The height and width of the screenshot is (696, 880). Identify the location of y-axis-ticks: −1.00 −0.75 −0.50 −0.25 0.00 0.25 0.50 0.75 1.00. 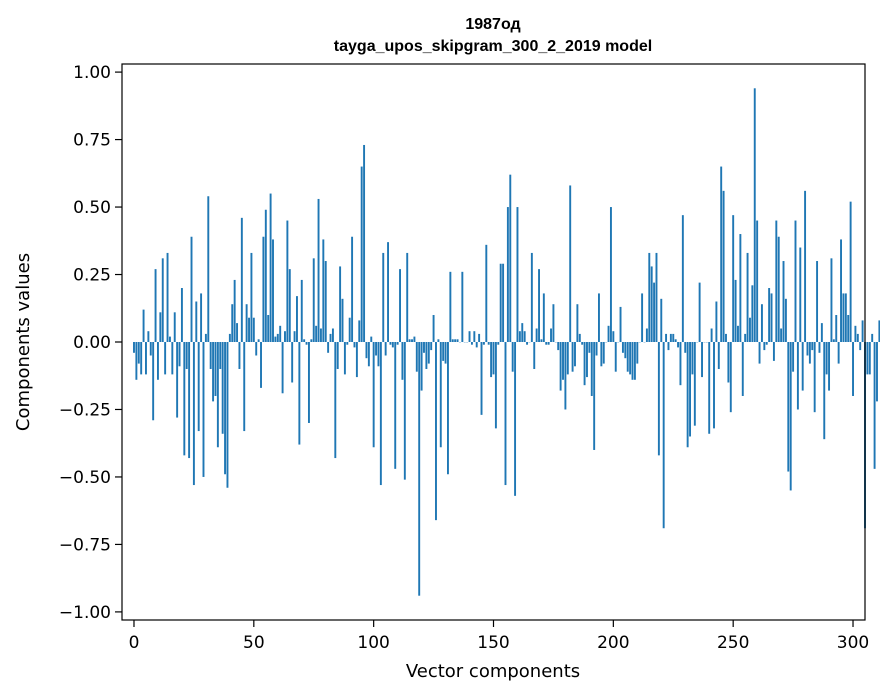
(90, 343).